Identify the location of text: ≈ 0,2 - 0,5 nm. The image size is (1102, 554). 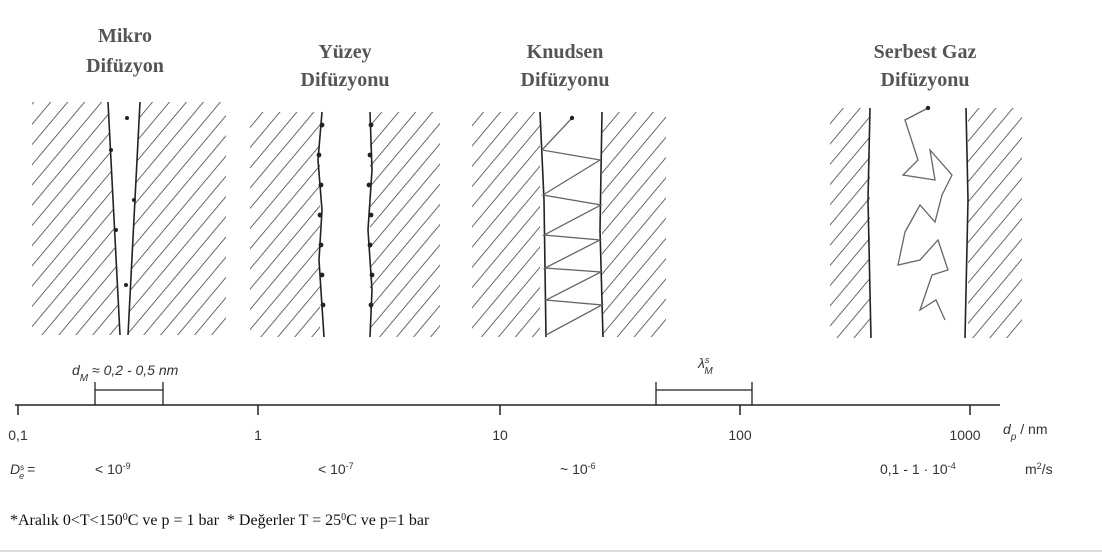
(133, 370).